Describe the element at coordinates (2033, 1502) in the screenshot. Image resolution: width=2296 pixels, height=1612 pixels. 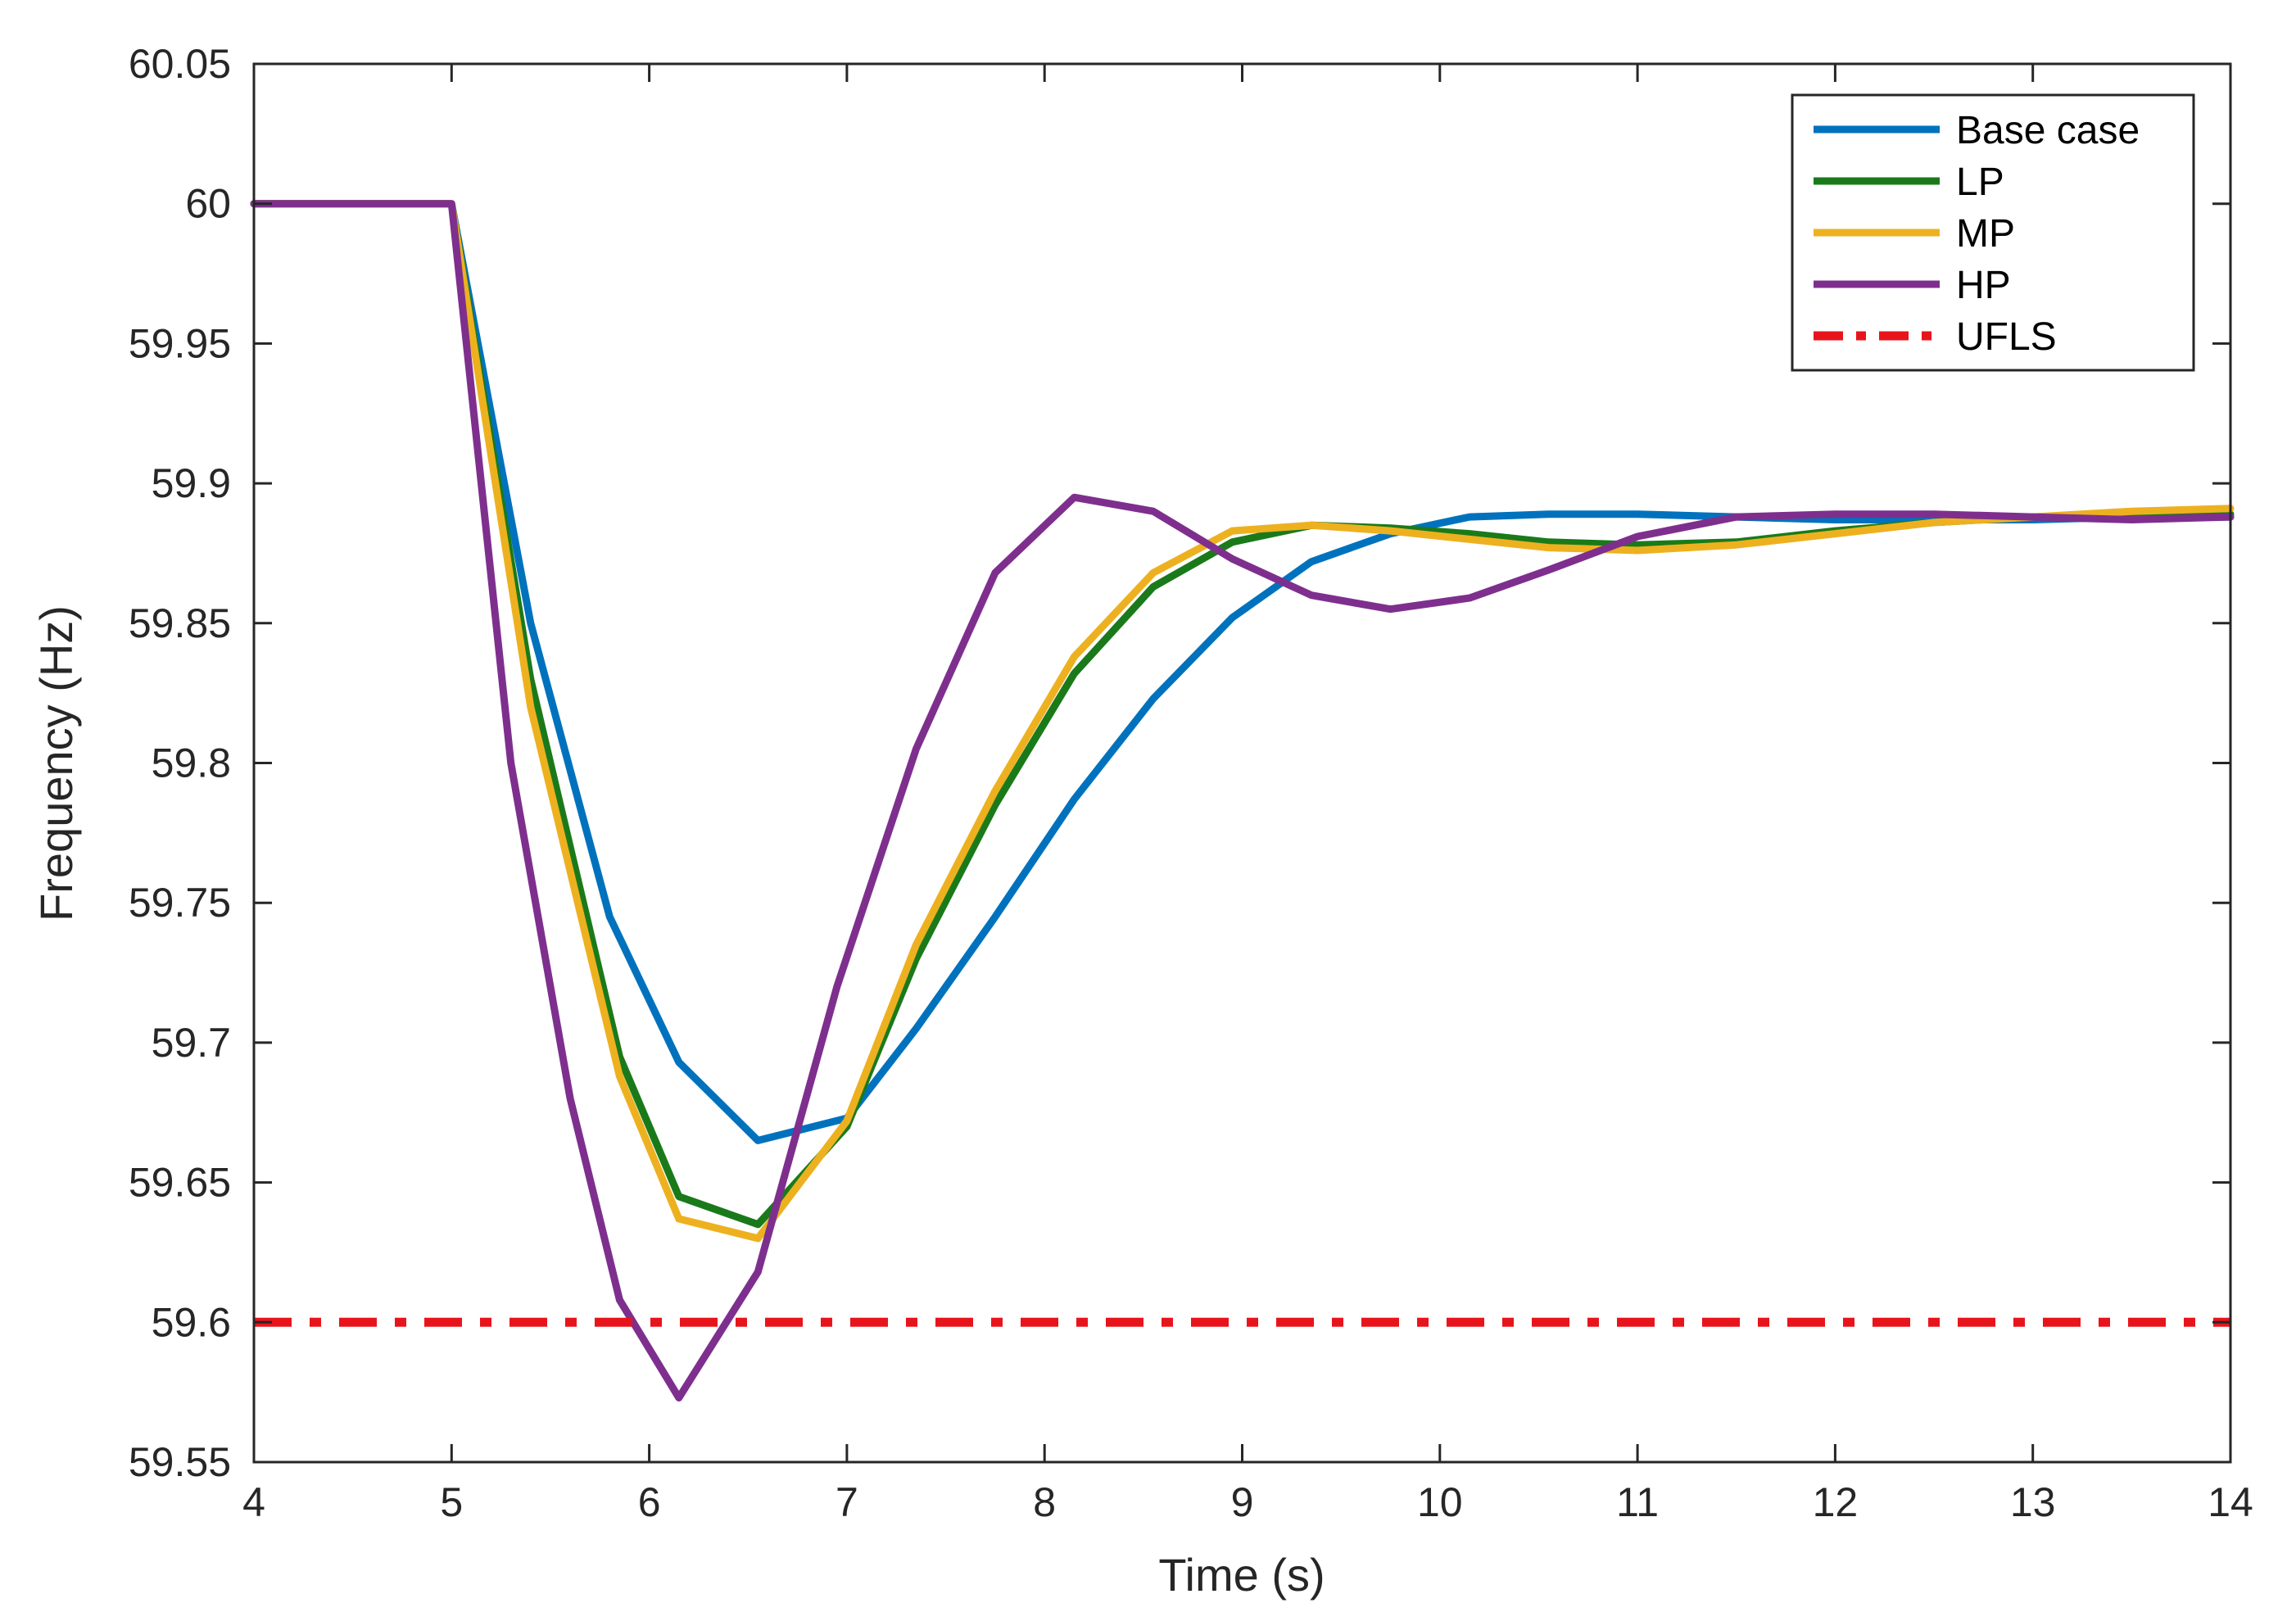
I see `x-tick-label: 13` at that location.